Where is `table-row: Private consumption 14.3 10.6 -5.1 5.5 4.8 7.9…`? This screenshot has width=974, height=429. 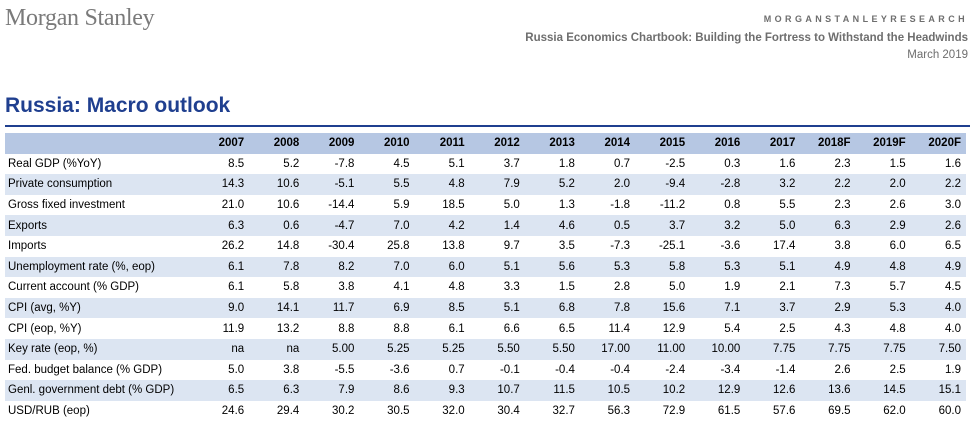
table-row: Private consumption 14.3 10.6 -5.1 5.5 4.8 7.9… is located at coordinates (485, 184).